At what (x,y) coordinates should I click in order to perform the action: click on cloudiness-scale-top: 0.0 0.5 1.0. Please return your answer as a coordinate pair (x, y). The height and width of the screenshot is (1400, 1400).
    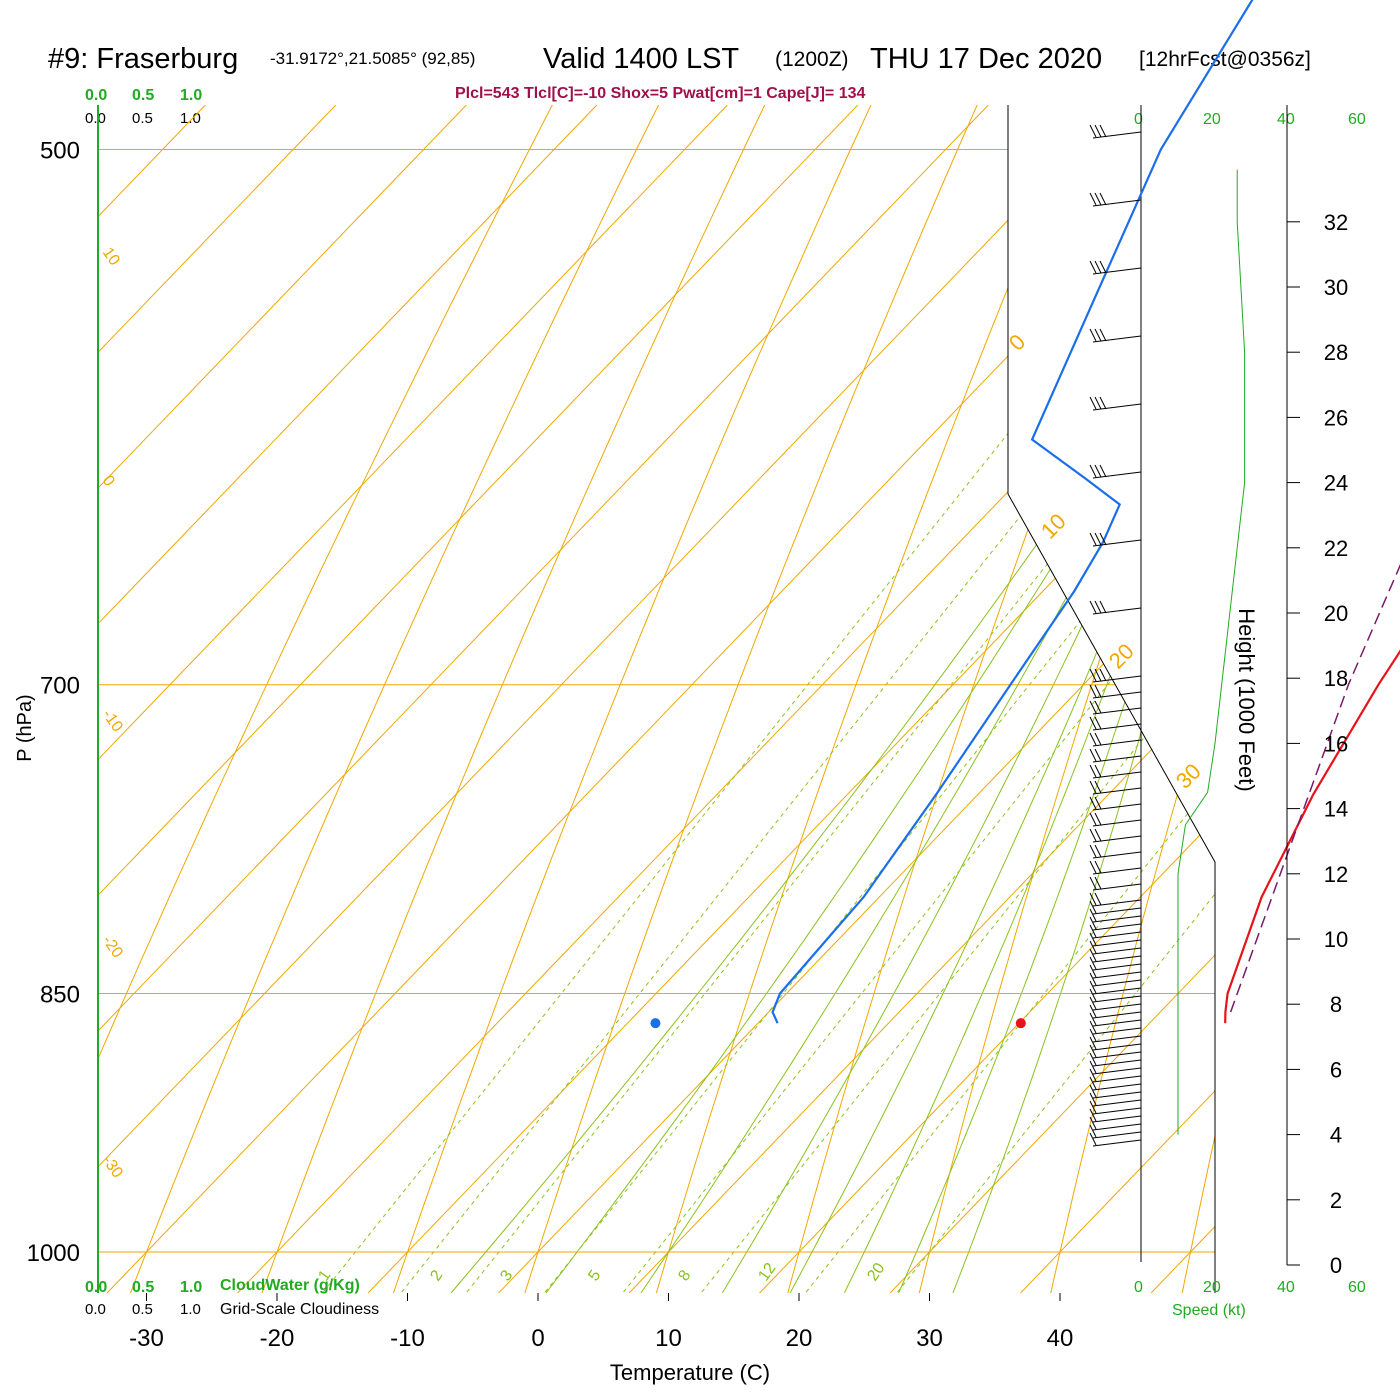
    Looking at the image, I should click on (143, 118).